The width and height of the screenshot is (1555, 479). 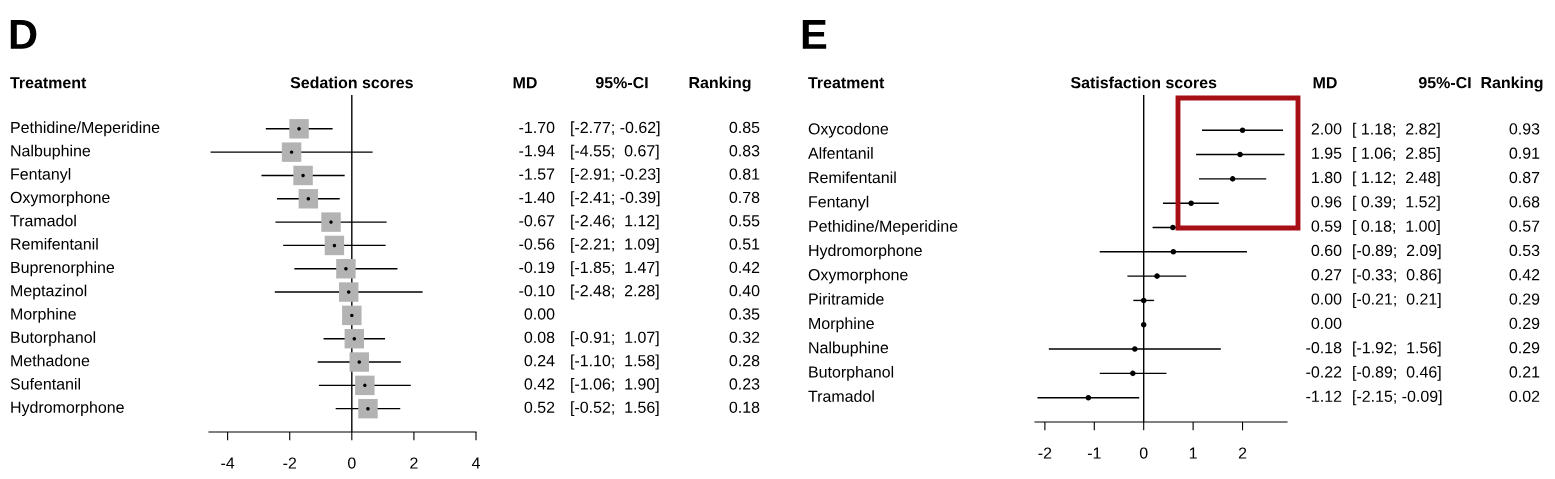 I want to click on text: [-2.77; -0.62], so click(x=615, y=129).